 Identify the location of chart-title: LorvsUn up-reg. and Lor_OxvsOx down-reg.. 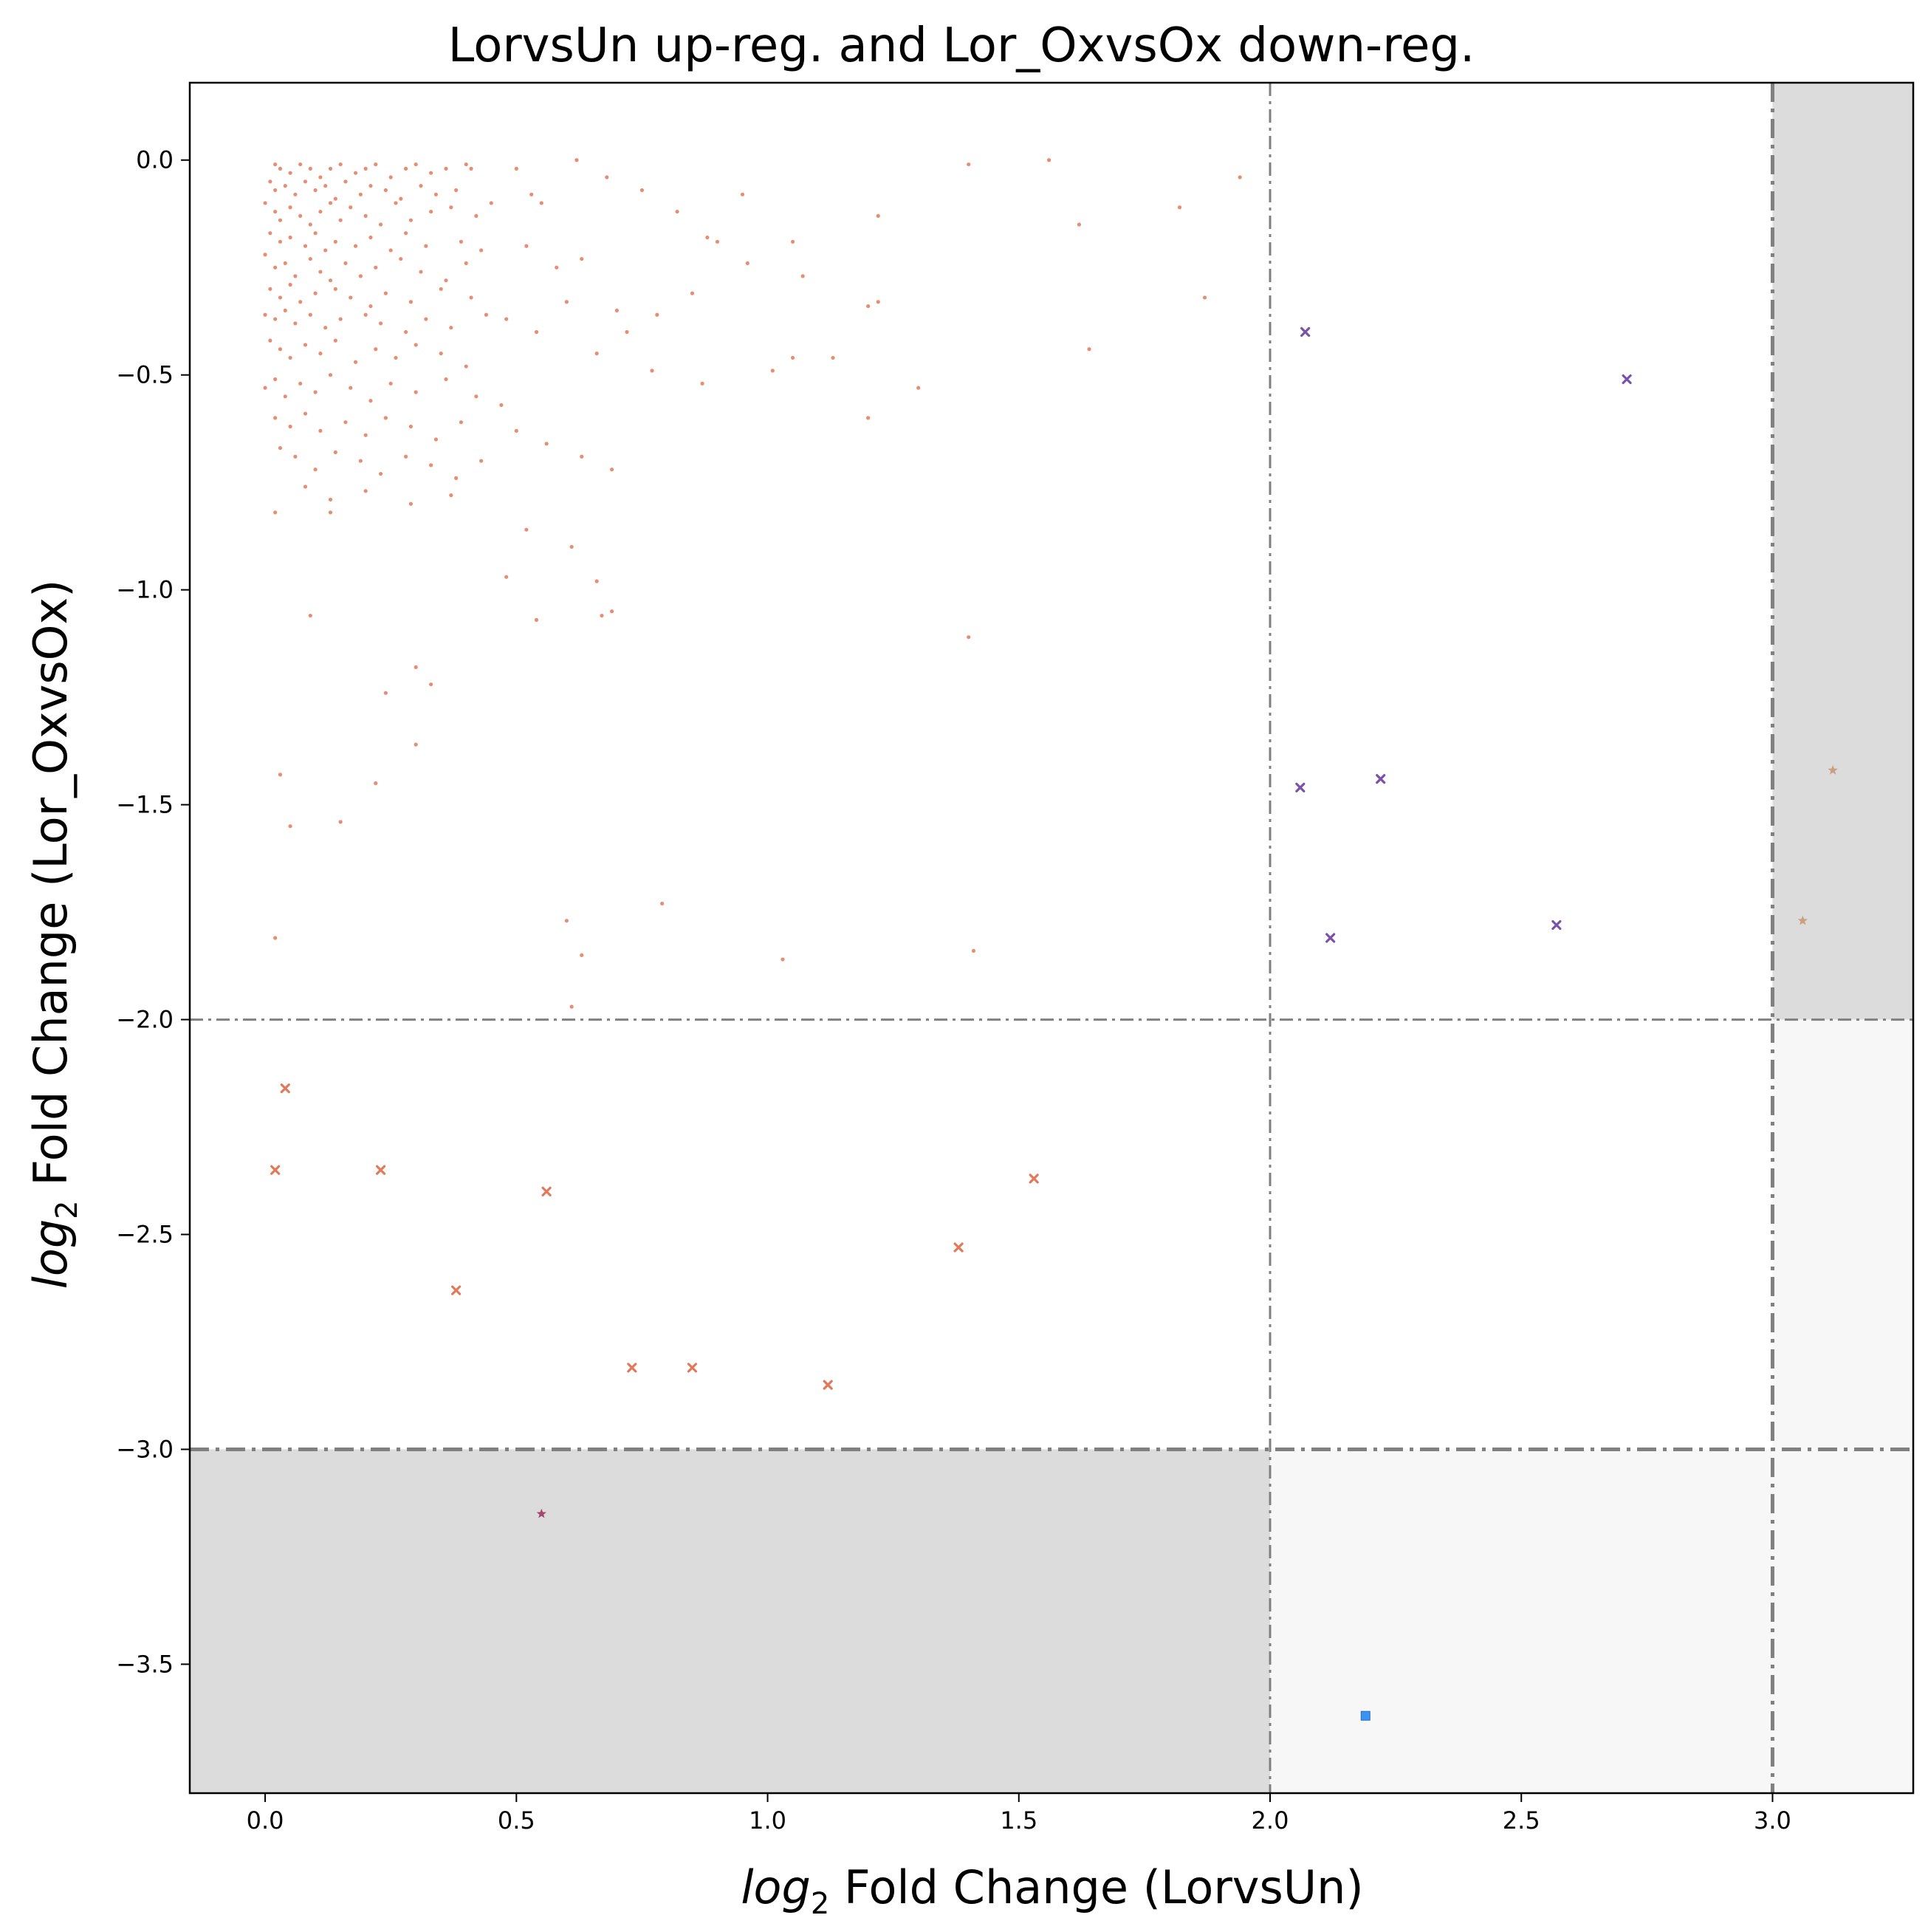
(962, 45).